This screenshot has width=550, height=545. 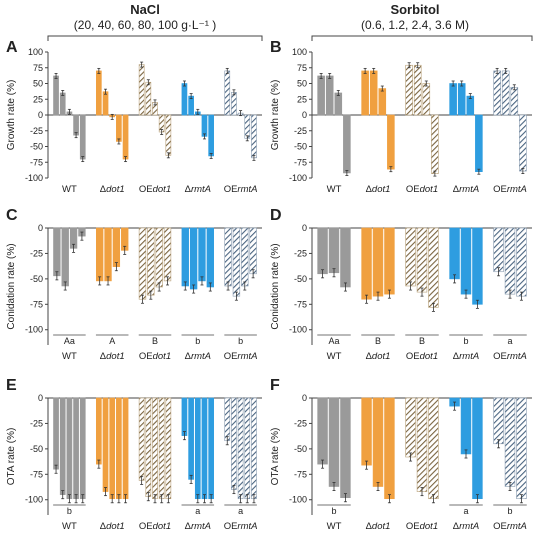 I want to click on panel-letter: F, so click(x=275, y=385).